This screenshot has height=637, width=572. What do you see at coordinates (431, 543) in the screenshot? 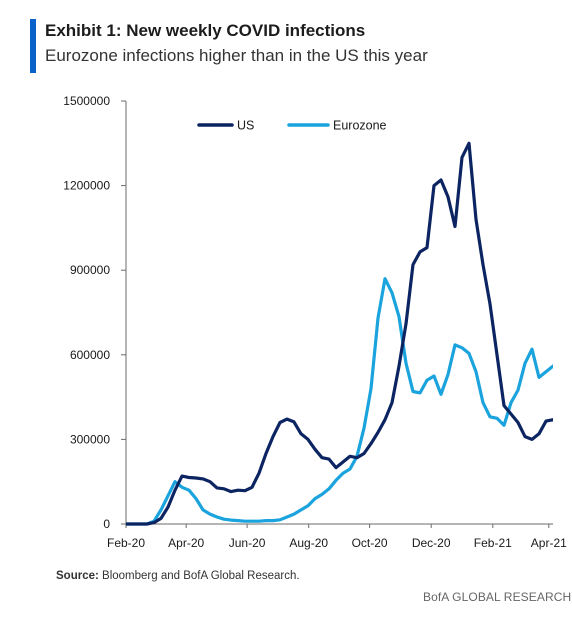
I see `x-tick-label: Dec-20` at bounding box center [431, 543].